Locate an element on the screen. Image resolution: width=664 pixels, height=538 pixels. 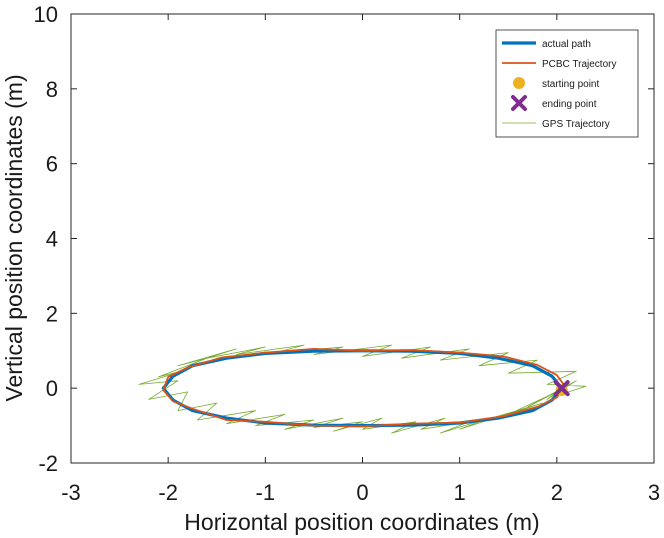
x-tick-label: -1 is located at coordinates (266, 492).